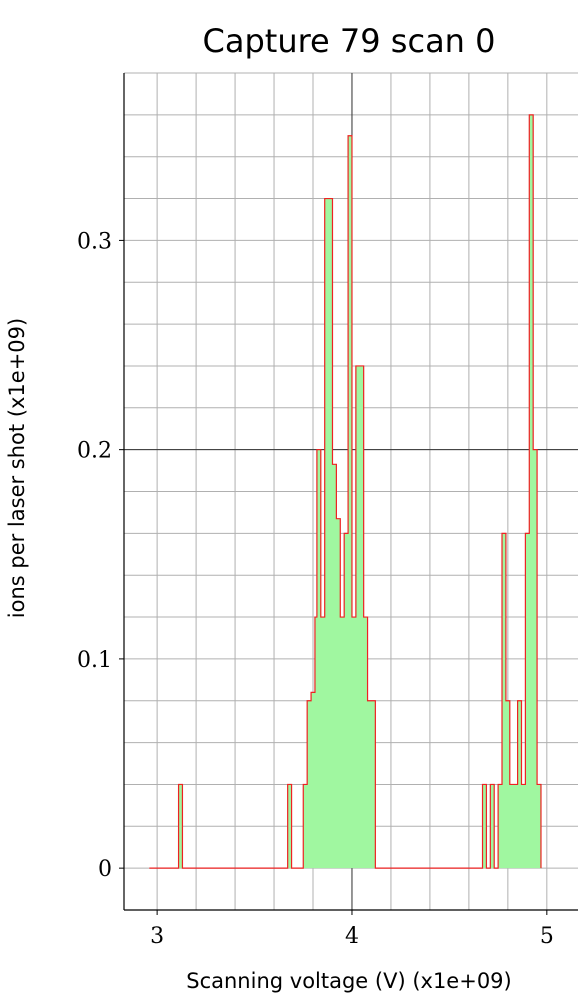  I want to click on x-axis-ticks: 3 4 5, so click(352, 929).